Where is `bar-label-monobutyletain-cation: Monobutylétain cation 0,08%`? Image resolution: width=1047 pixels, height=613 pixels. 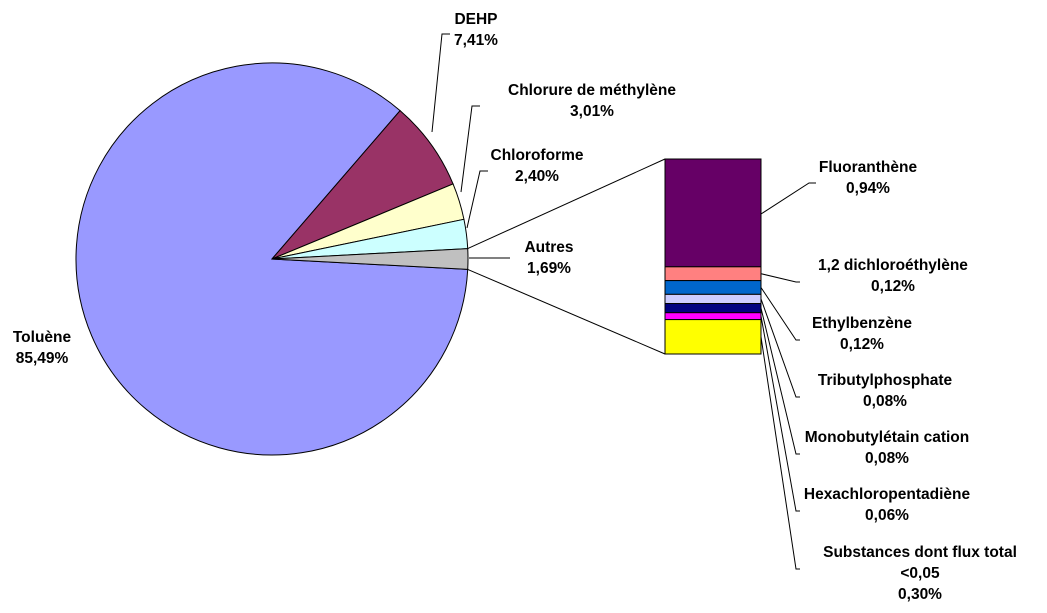 bar-label-monobutyletain-cation: Monobutylétain cation 0,08% is located at coordinates (887, 448).